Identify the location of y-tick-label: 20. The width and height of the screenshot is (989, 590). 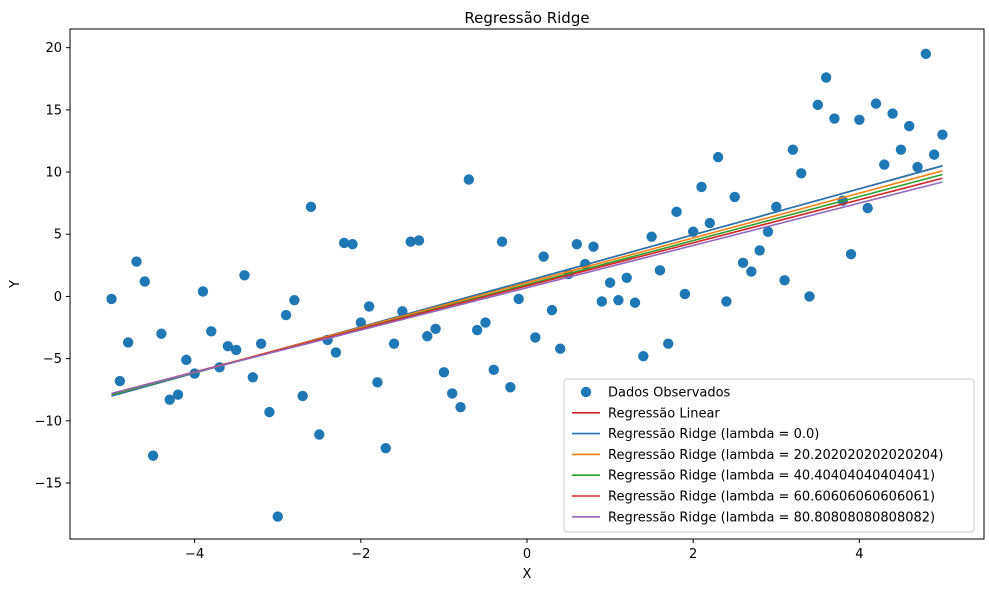
(53, 48).